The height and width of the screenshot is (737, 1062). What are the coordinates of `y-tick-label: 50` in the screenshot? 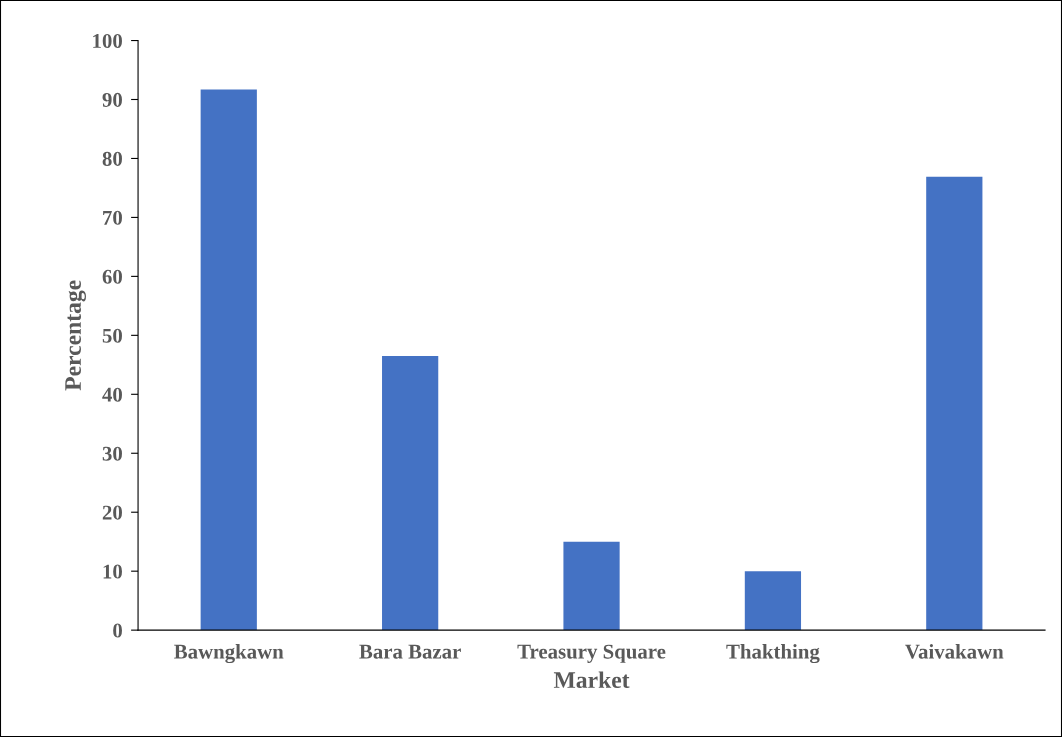 It's located at (112, 335).